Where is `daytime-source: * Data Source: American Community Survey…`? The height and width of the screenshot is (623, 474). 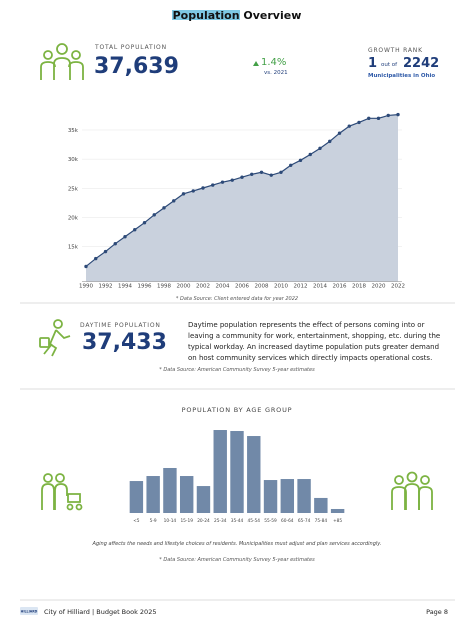
daytime-source: * Data Source: American Community Survey… is located at coordinates (237, 370).